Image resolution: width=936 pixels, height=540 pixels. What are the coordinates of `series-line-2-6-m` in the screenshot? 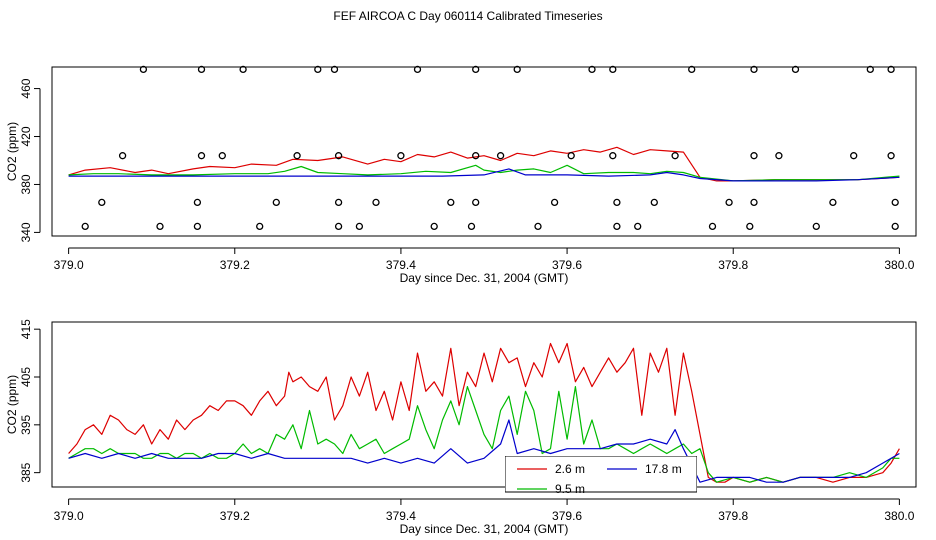 It's located at (484, 164).